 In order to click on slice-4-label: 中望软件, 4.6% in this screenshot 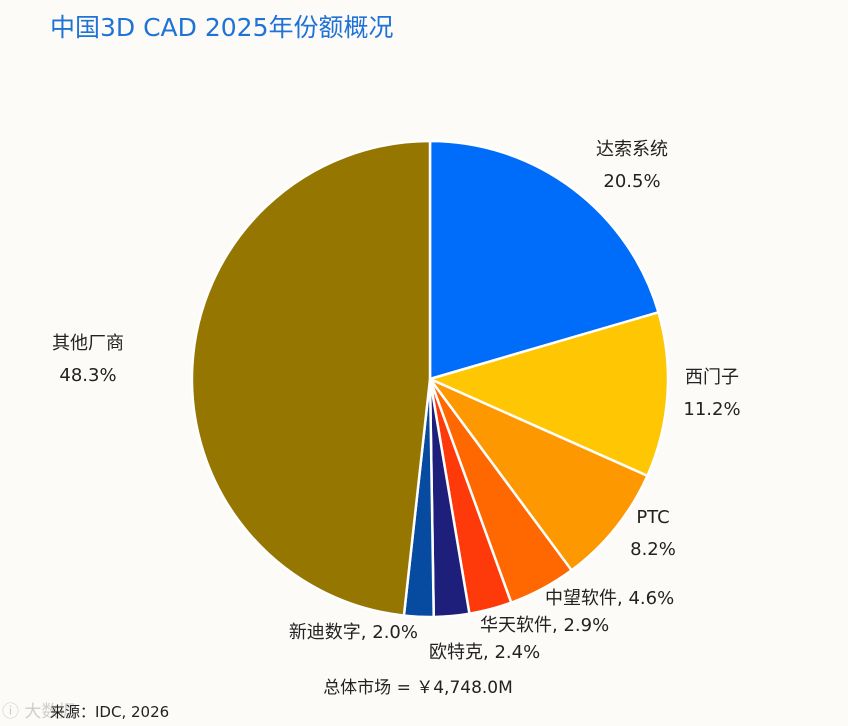, I will do `click(609, 598)`.